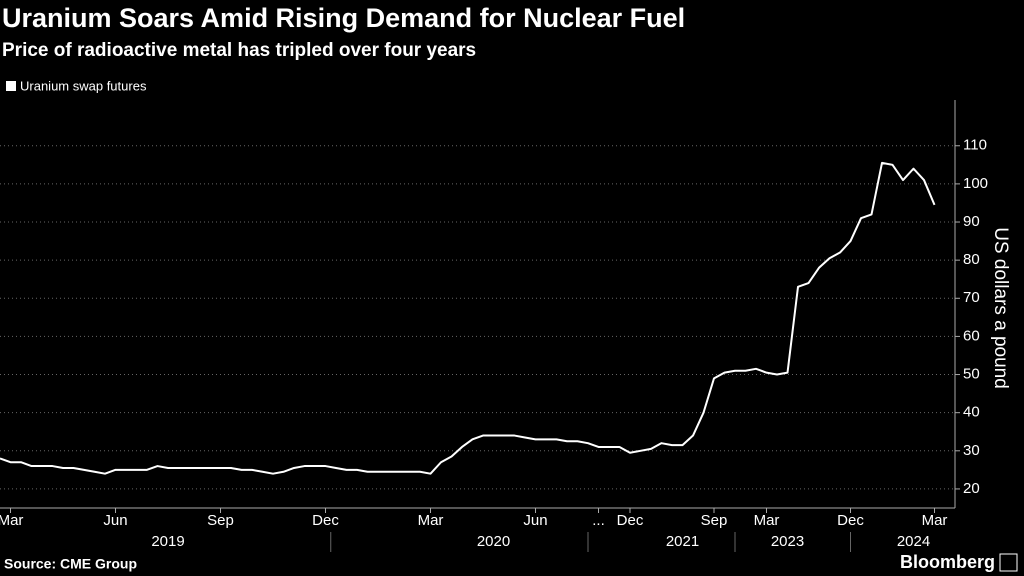 The image size is (1024, 576). What do you see at coordinates (971, 297) in the screenshot?
I see `y-tick-label: 70` at bounding box center [971, 297].